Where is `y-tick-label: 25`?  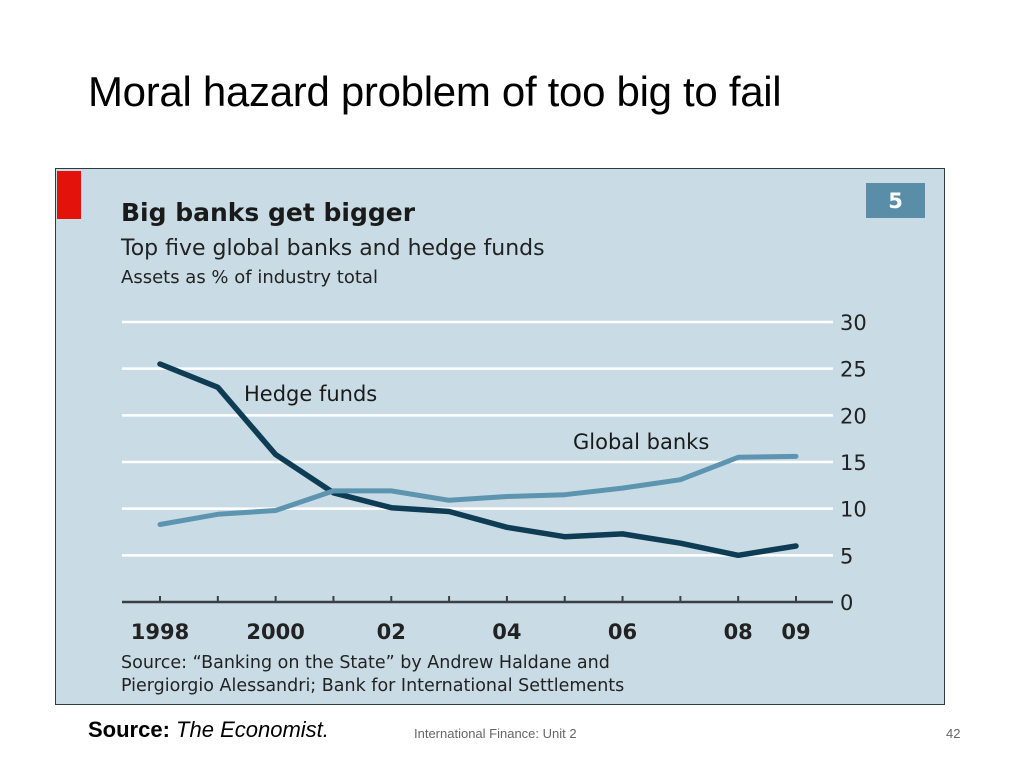
y-tick-label: 25 is located at coordinates (853, 370).